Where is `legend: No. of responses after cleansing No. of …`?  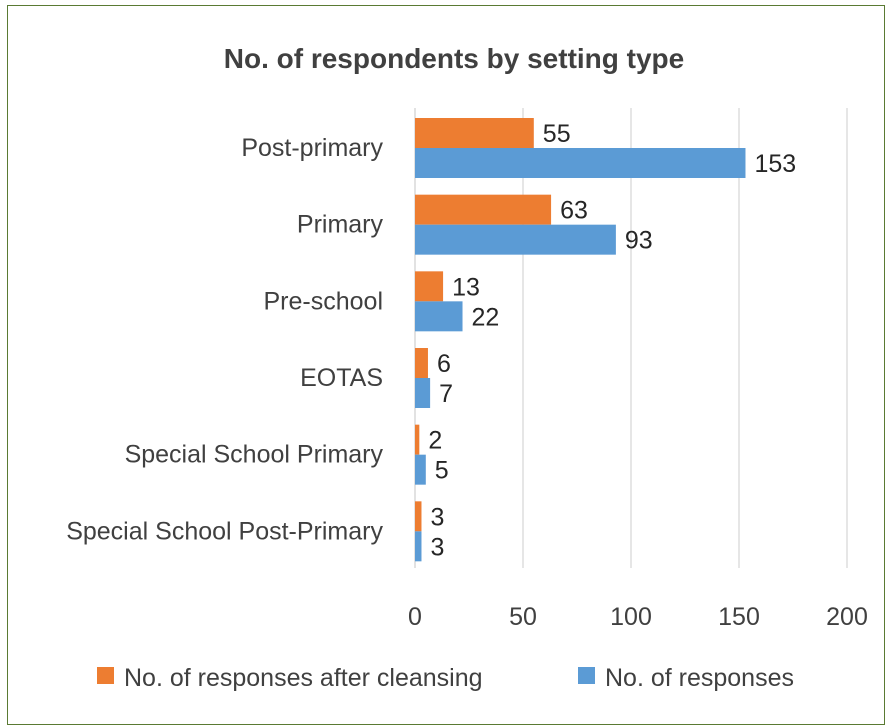 legend: No. of responses after cleansing No. of … is located at coordinates (445, 678).